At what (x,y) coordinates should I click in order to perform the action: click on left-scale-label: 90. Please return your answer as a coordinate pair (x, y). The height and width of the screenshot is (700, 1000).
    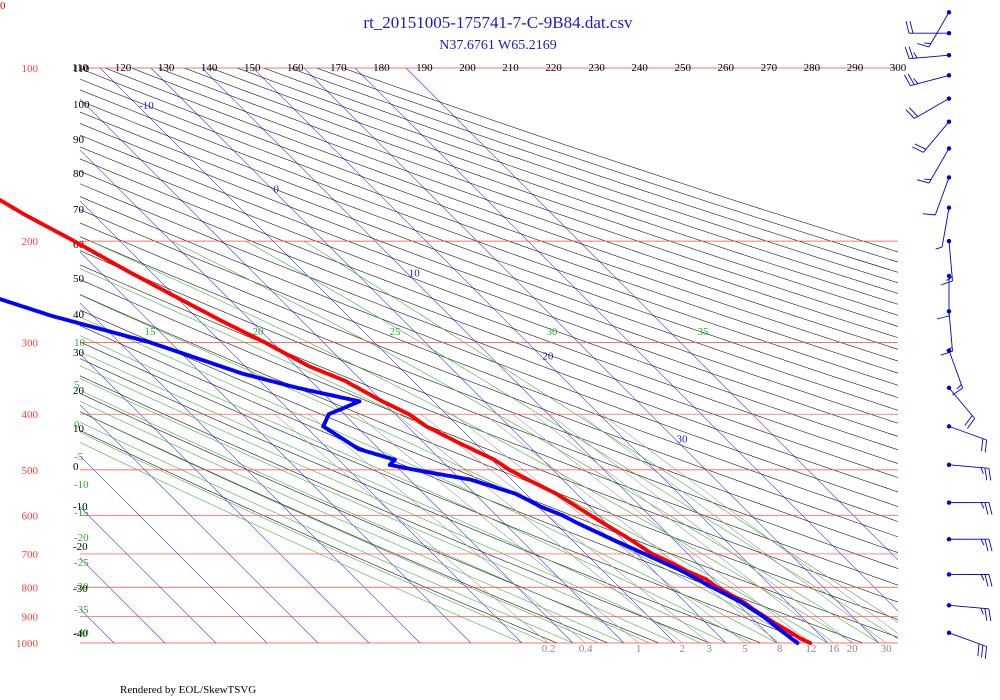
    Looking at the image, I should click on (79, 140).